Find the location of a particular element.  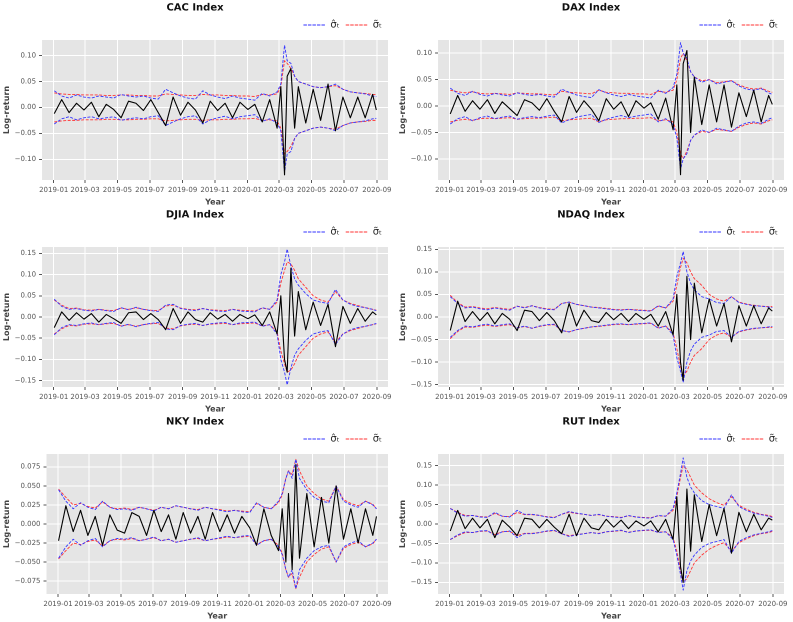

chart-title: RUT Index is located at coordinates (591, 422).